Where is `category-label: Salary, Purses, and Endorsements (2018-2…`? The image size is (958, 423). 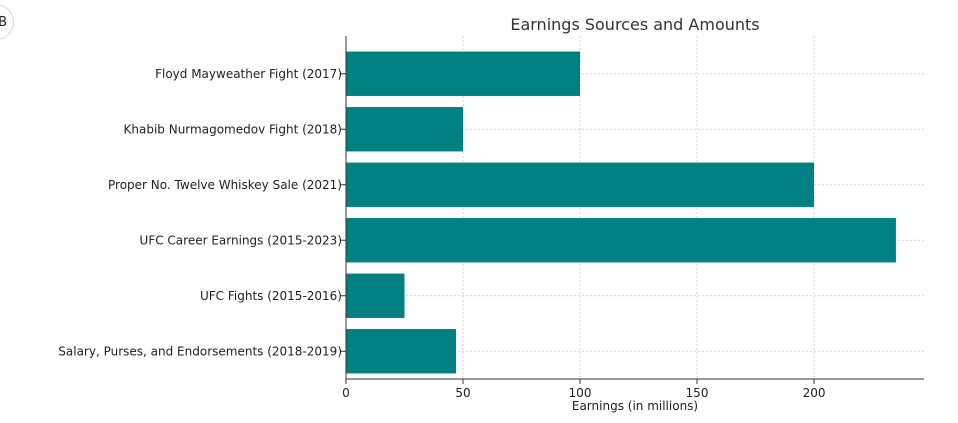
category-label: Salary, Purses, and Endorsements (2018-2… is located at coordinates (200, 351).